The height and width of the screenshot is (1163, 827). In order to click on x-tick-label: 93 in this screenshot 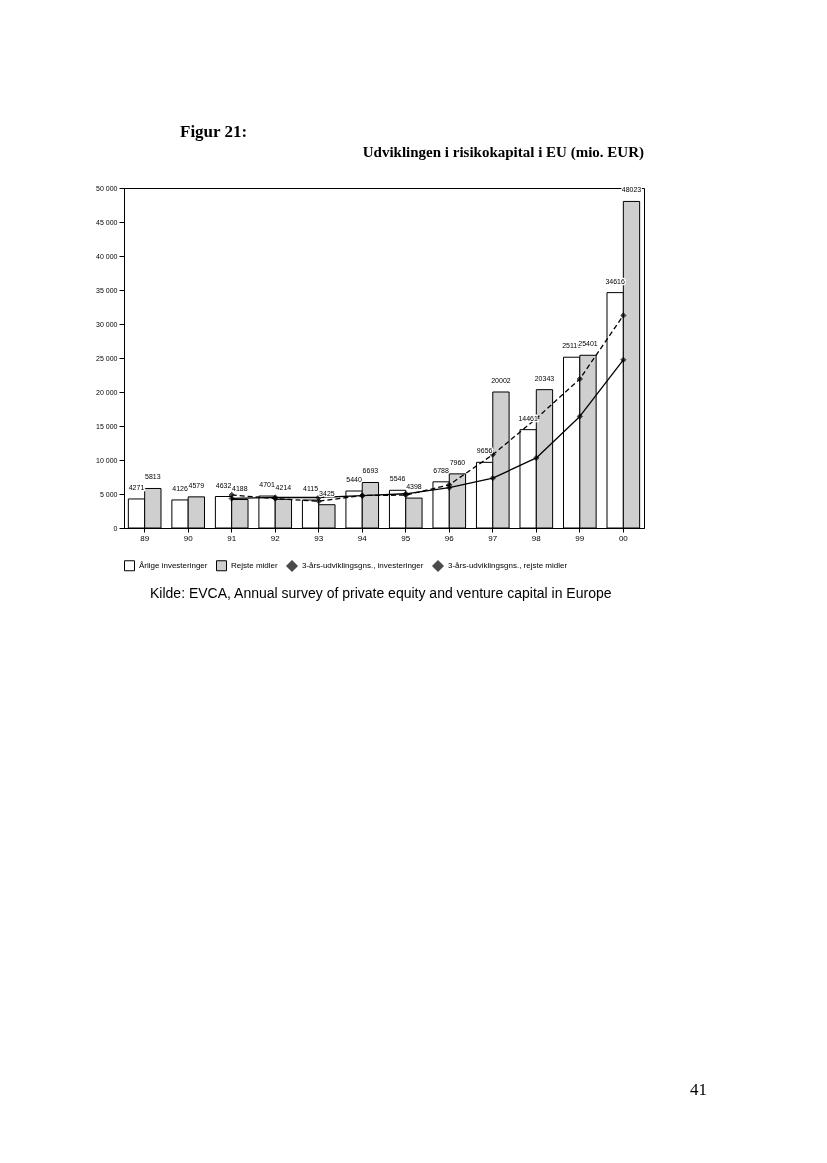, I will do `click(319, 538)`.